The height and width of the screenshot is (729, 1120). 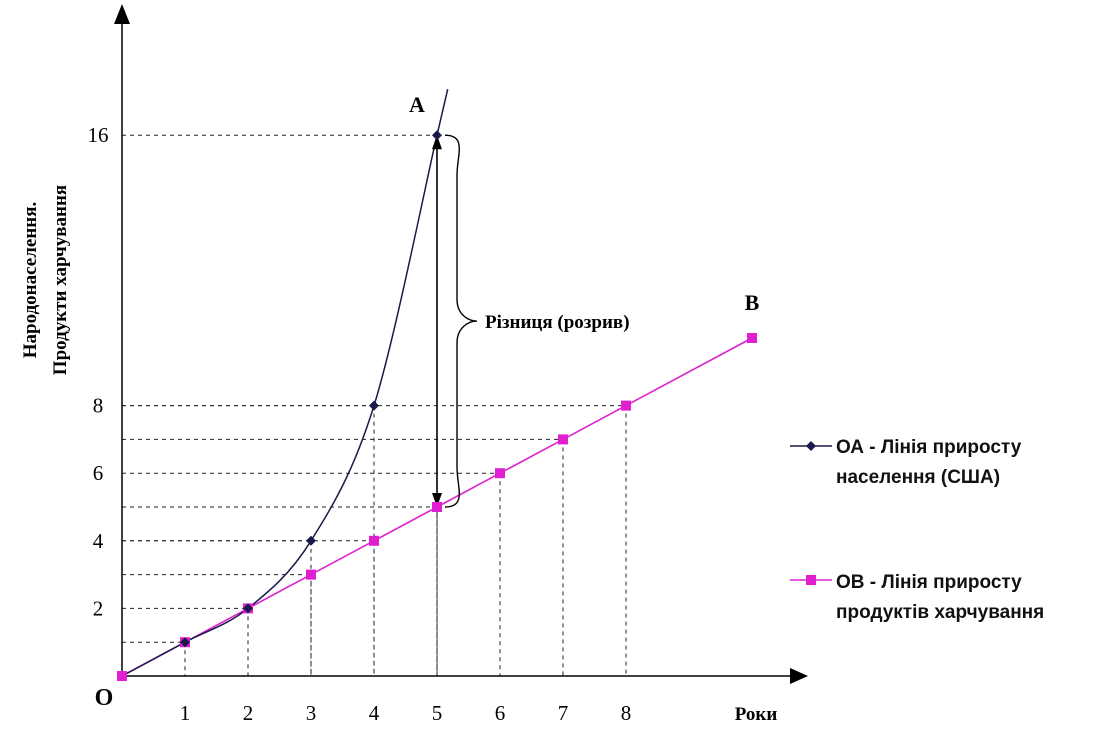 What do you see at coordinates (98, 406) in the screenshot?
I see `y-tick-label-8: 8` at bounding box center [98, 406].